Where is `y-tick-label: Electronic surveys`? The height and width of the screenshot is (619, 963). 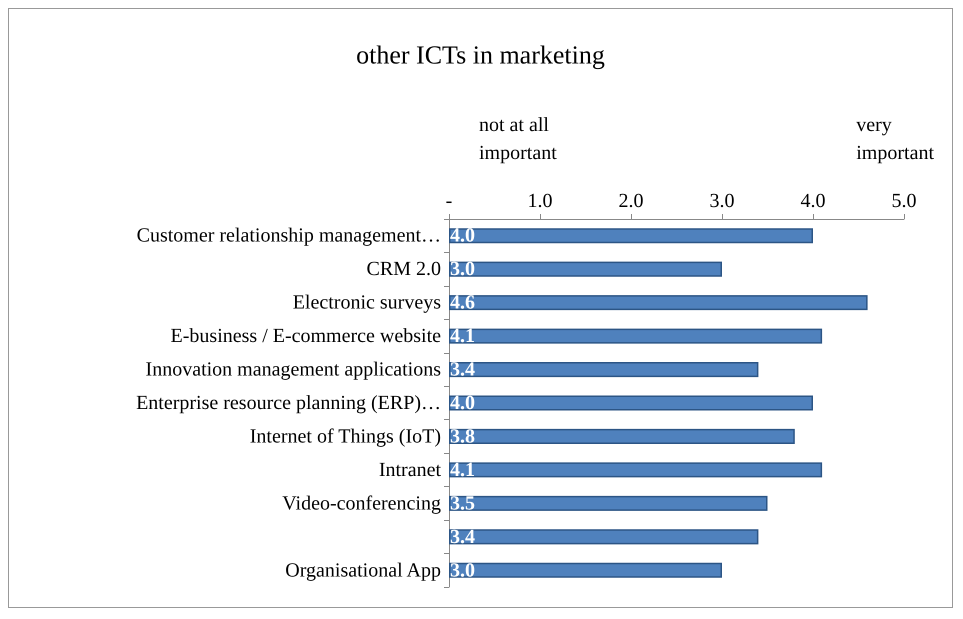
y-tick-label: Electronic surveys is located at coordinates (367, 303).